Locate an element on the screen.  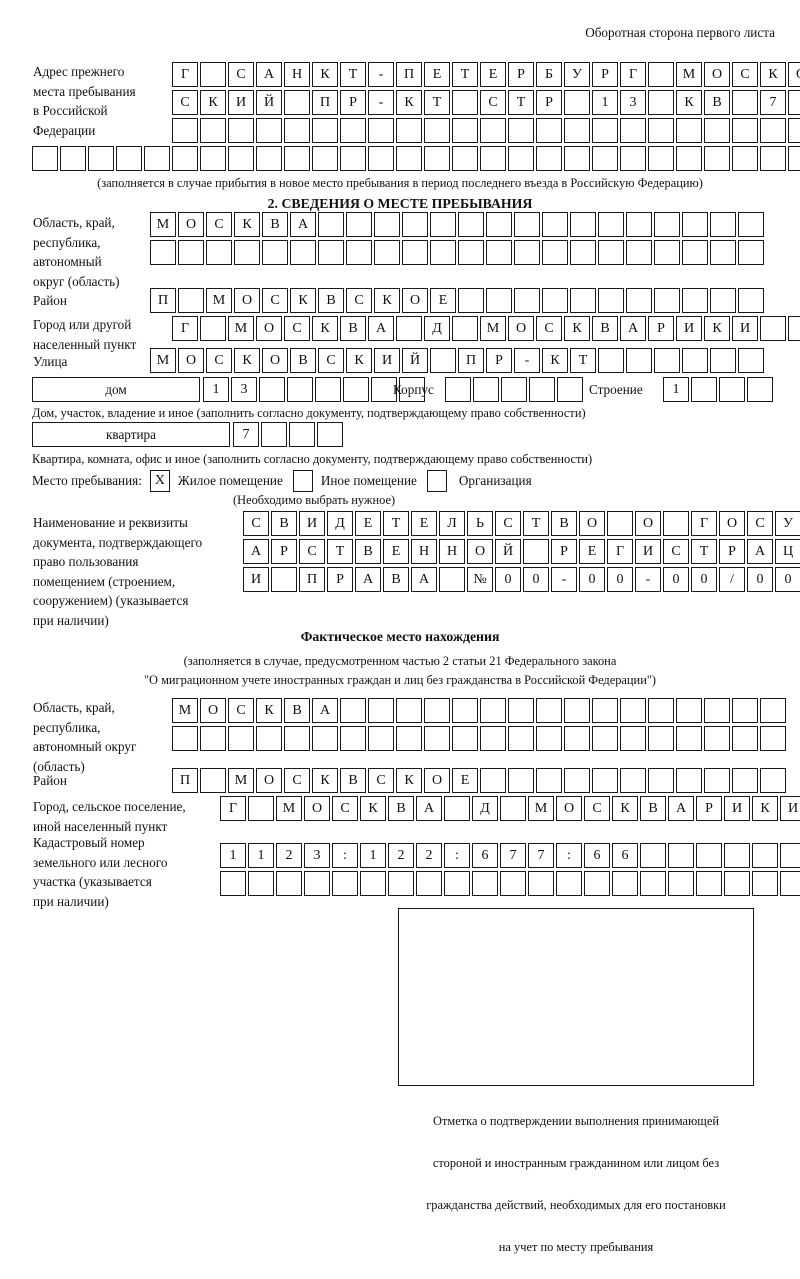
document-row-1: СВИДЕТЕЛЬСТВООГОСУД is located at coordinates (521, 523).